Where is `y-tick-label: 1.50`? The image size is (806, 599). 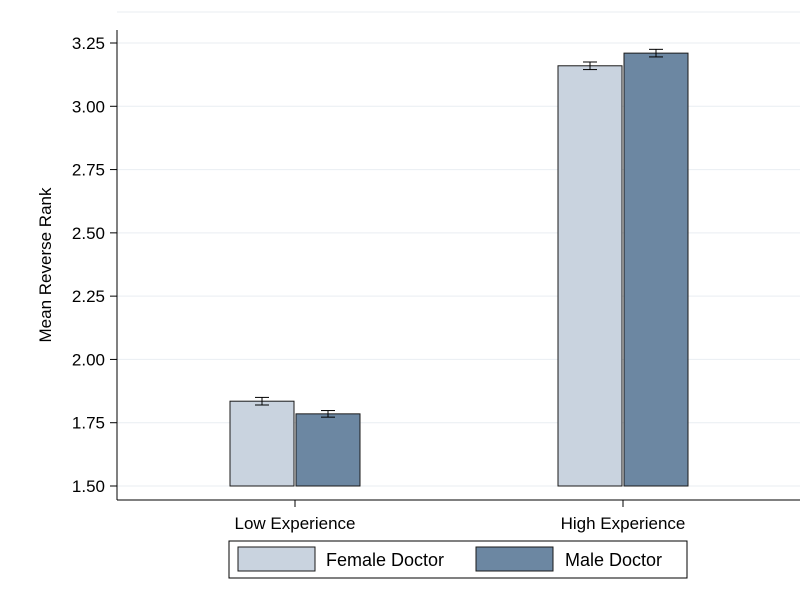 y-tick-label: 1.50 is located at coordinates (88, 486).